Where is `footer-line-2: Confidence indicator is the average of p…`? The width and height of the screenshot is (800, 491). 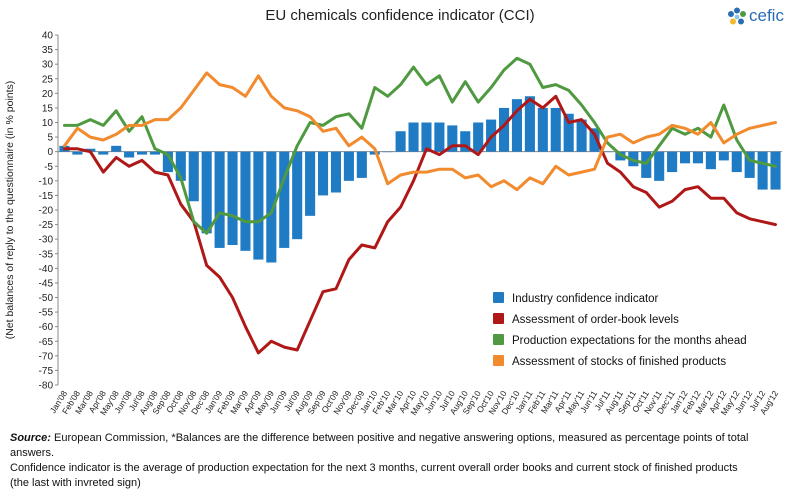 footer-line-2: Confidence indicator is the average of p… is located at coordinates (374, 468).